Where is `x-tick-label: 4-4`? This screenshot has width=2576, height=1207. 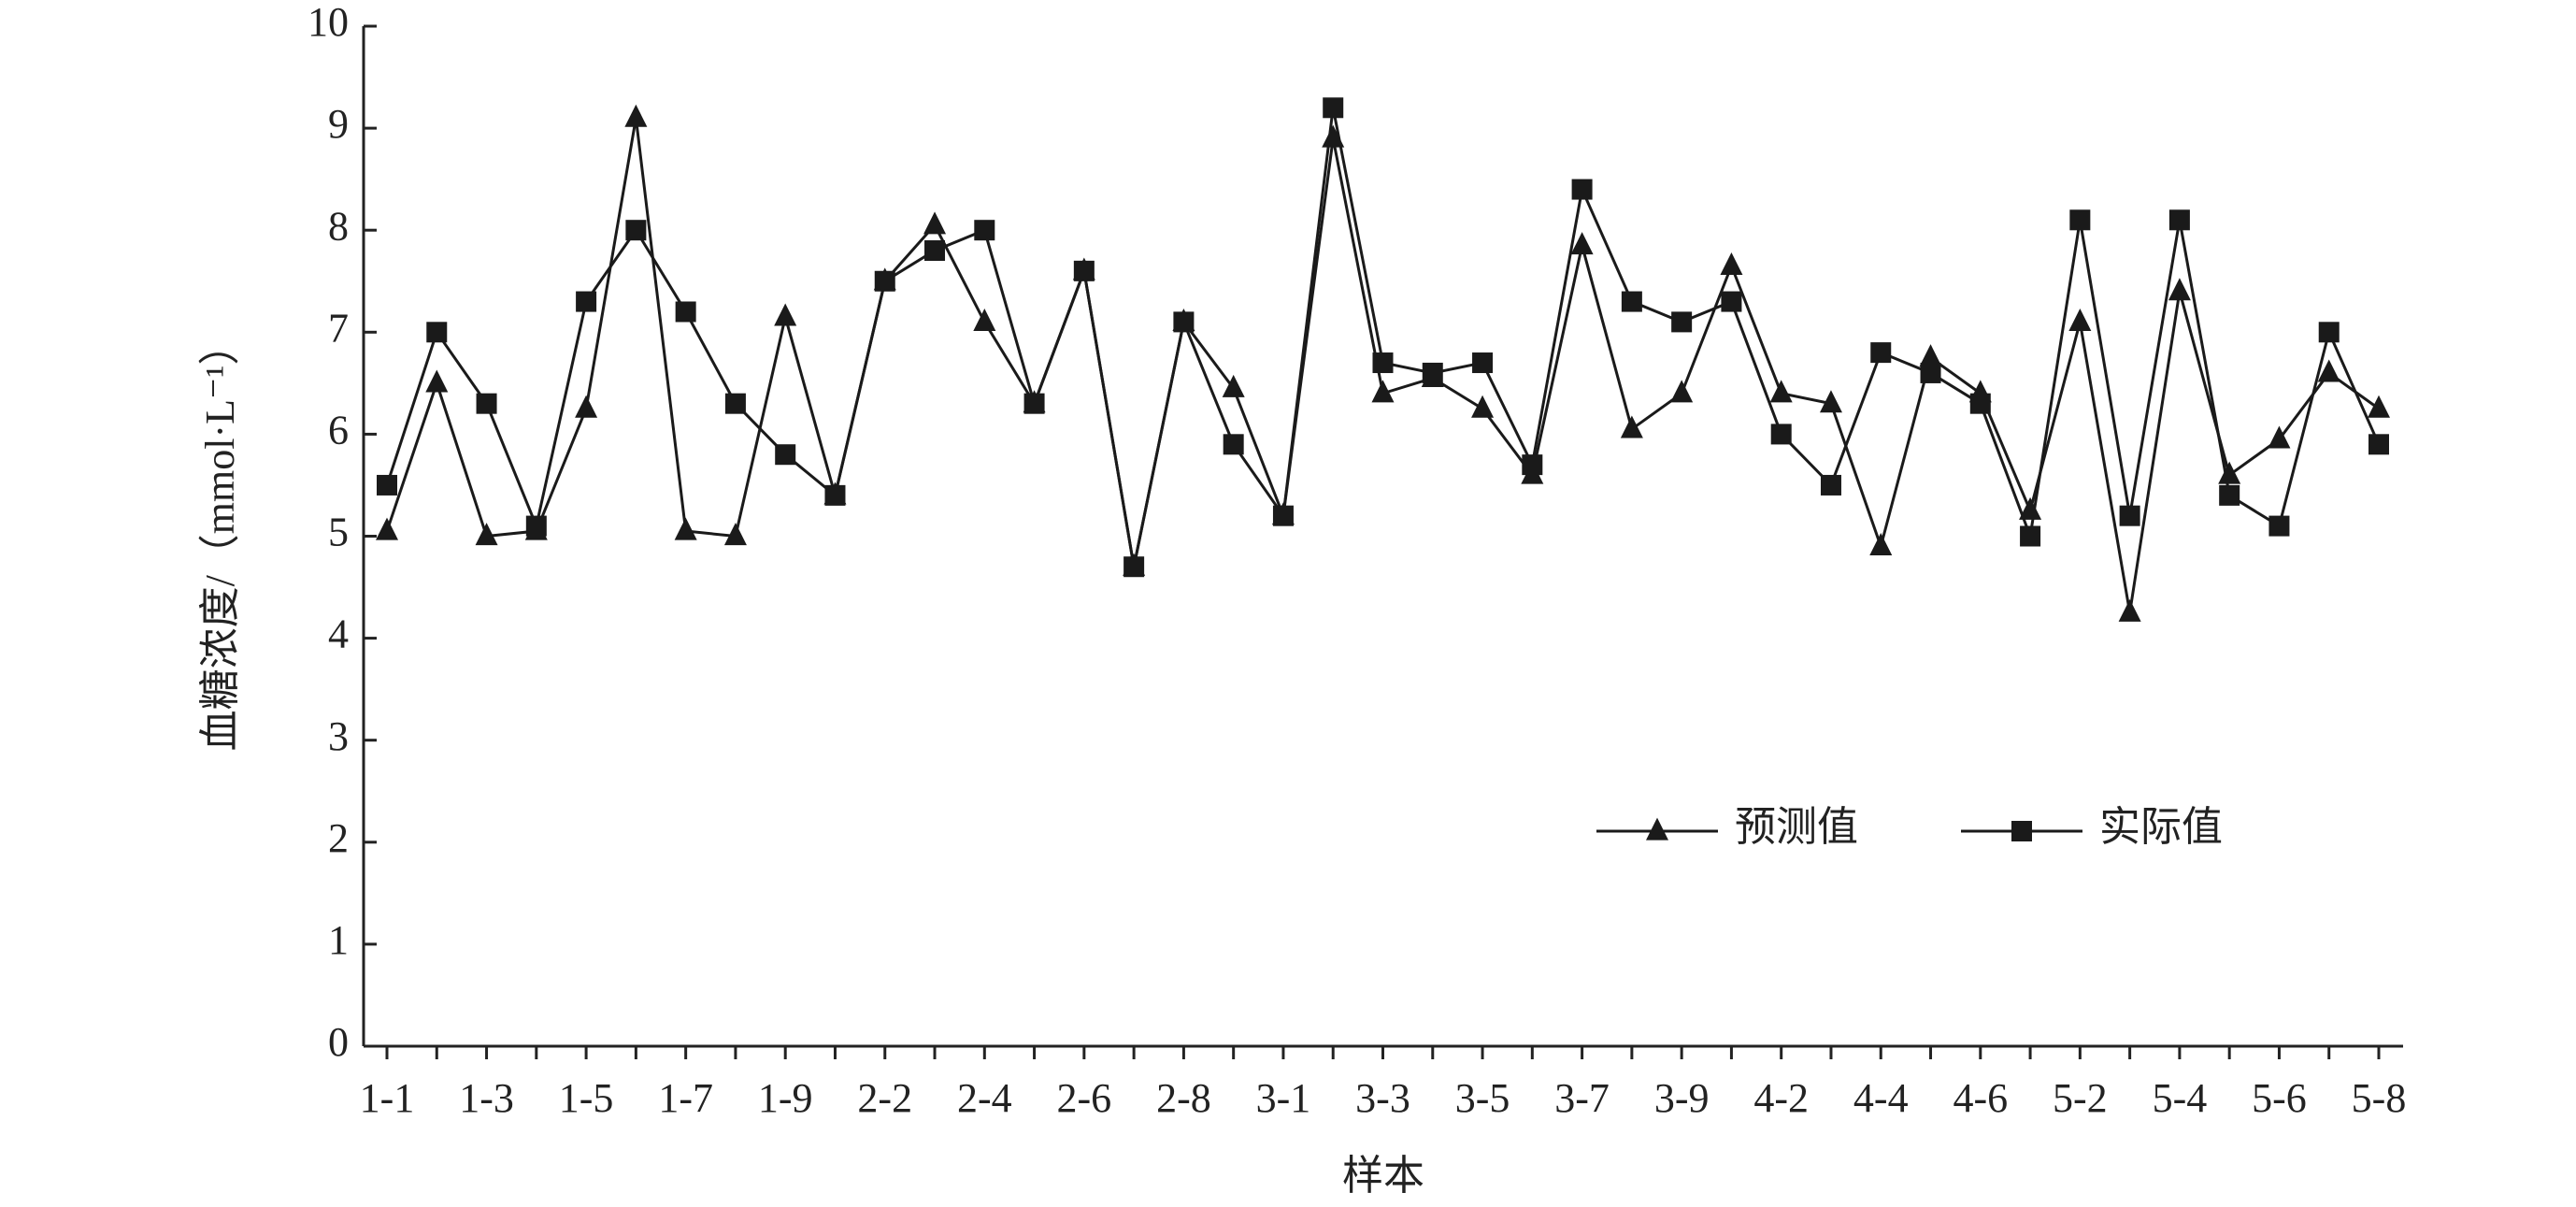 x-tick-label: 4-4 is located at coordinates (1881, 1098).